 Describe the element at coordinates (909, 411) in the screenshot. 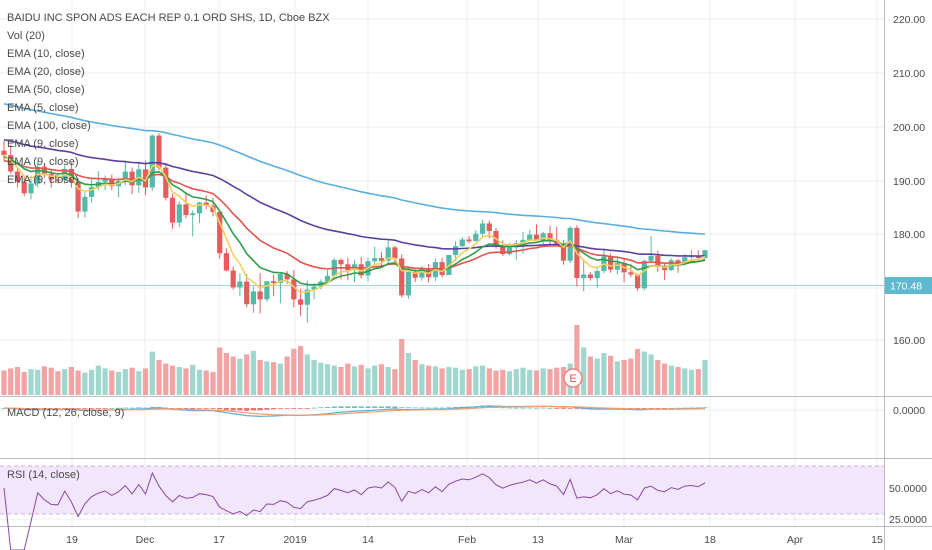

I see `macd-tick: 0.0000` at that location.